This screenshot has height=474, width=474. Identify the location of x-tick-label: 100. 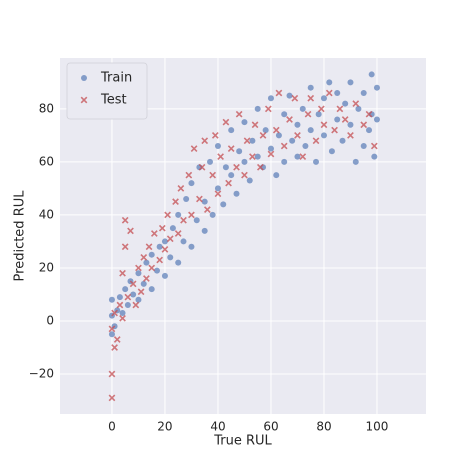
(377, 427).